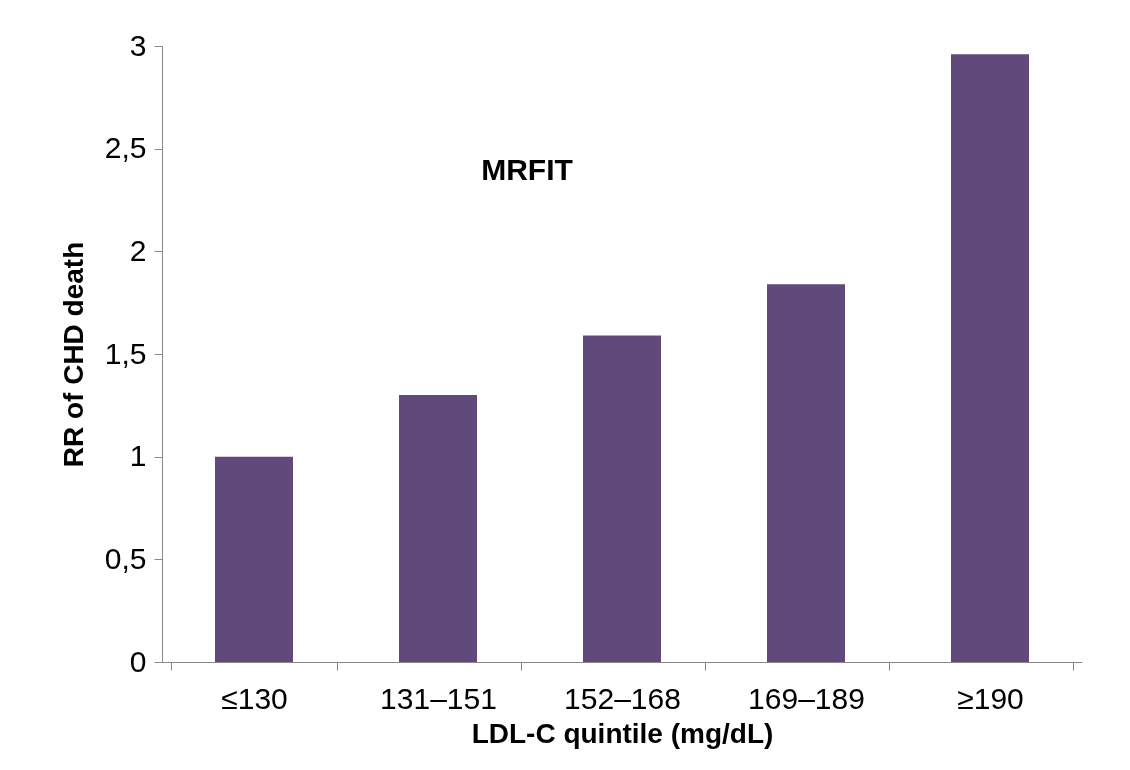 This screenshot has height=770, width=1130. Describe the element at coordinates (125, 353) in the screenshot. I see `y-tick-label: 1,5` at that location.